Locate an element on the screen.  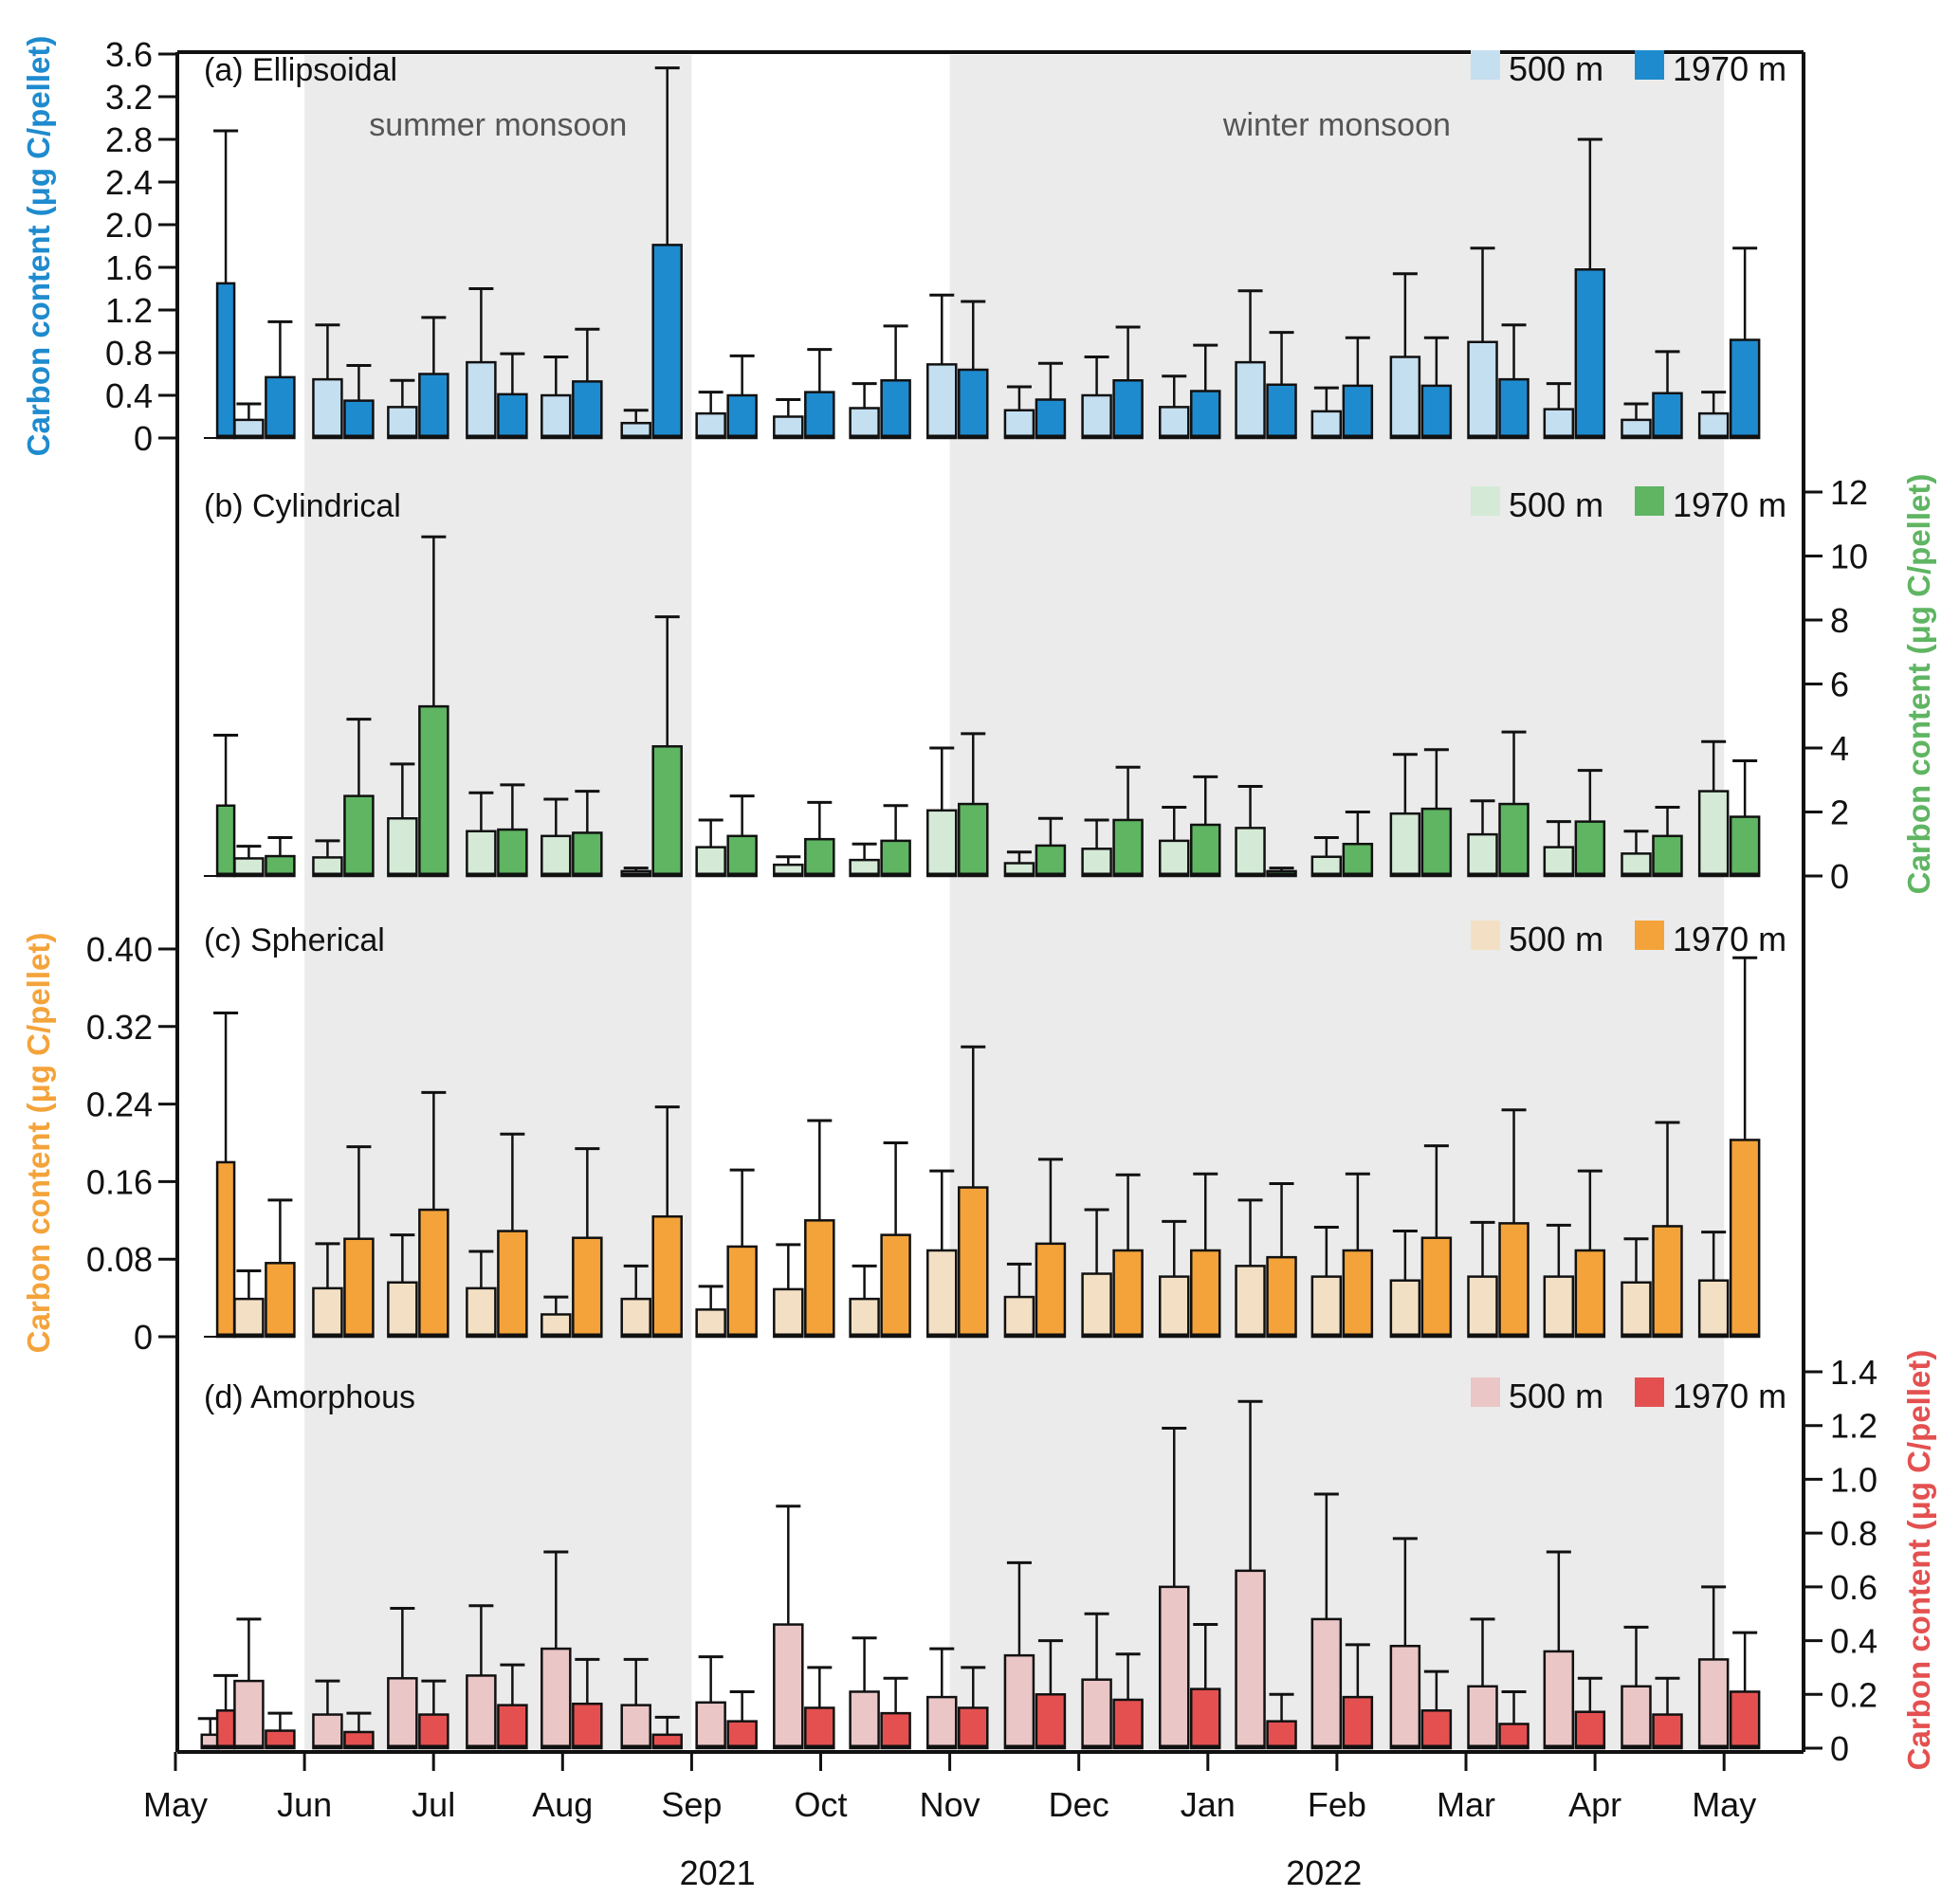
y-tick-label-d: 1.4 is located at coordinates (1854, 1372).